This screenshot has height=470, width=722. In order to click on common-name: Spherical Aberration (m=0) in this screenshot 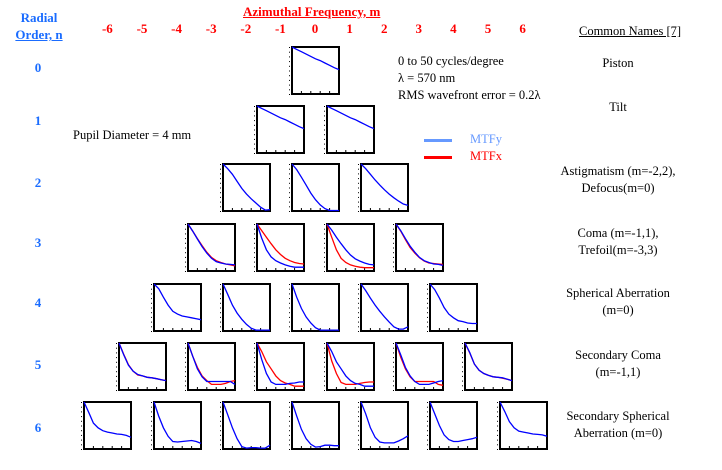, I will do `click(618, 302)`.